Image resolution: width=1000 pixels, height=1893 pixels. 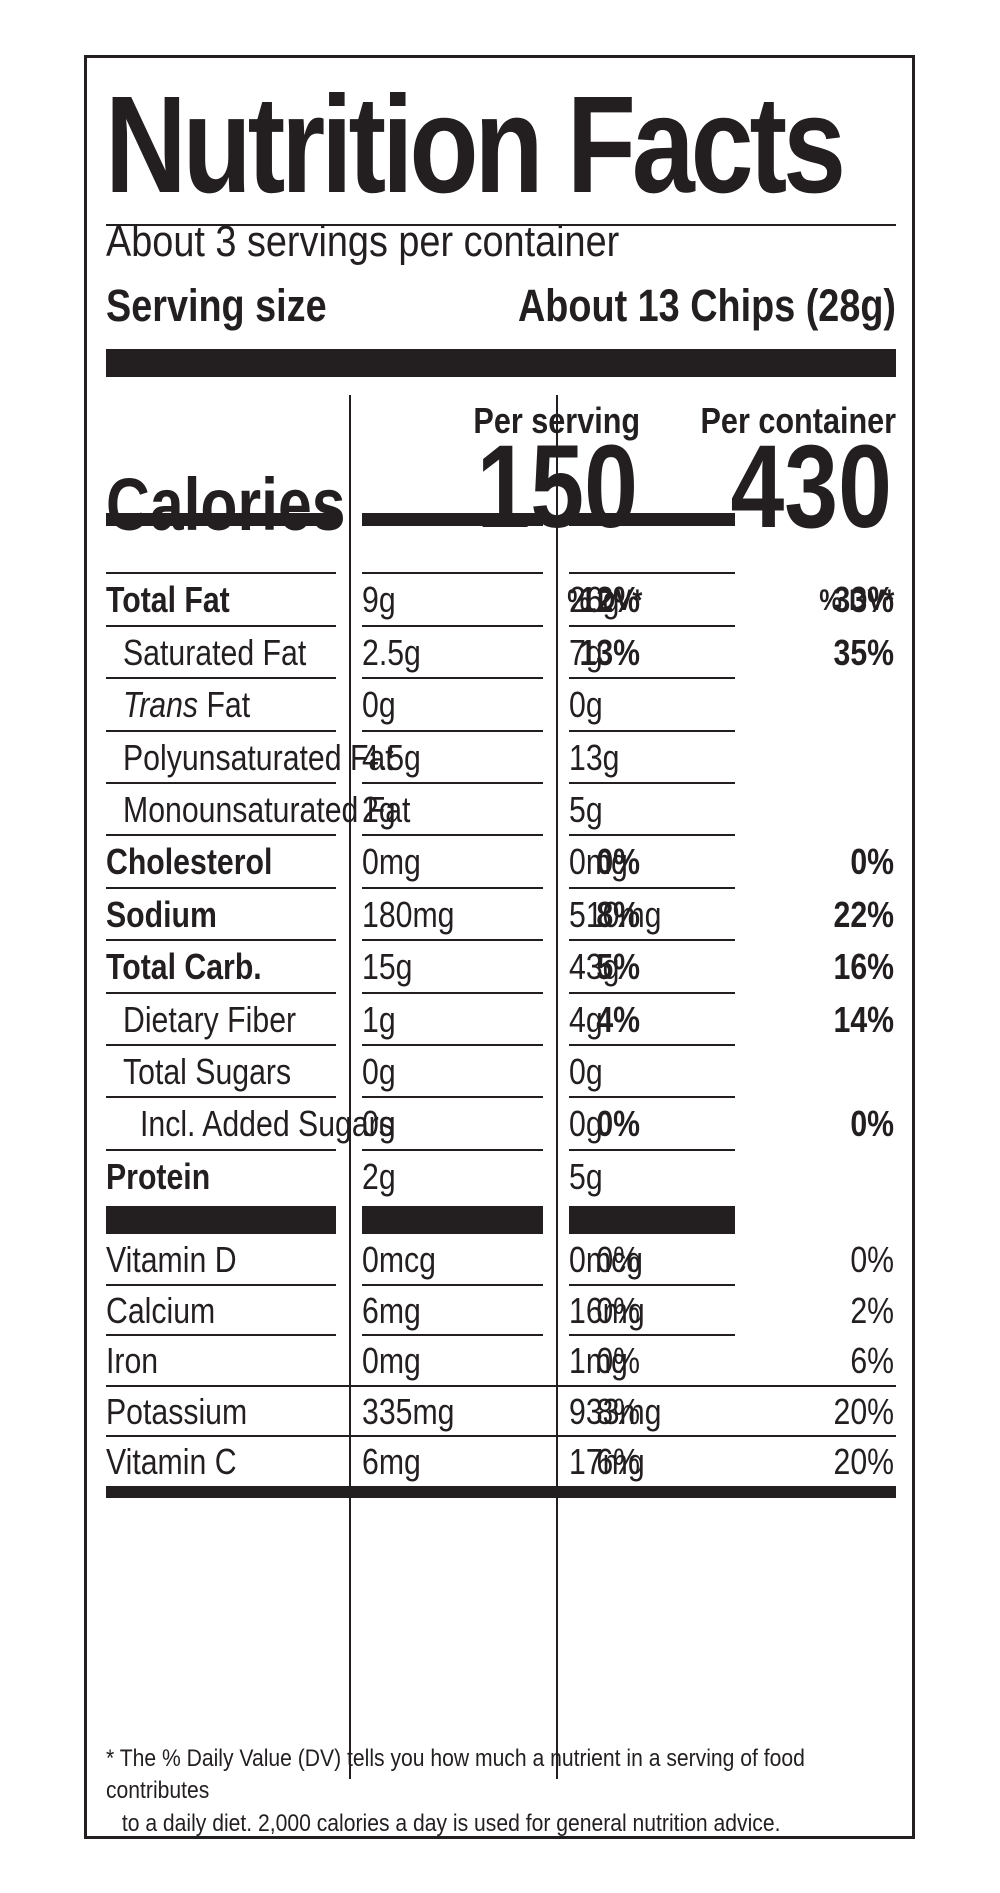 I want to click on nutrient-name-italic: Trans, so click(x=161, y=705).